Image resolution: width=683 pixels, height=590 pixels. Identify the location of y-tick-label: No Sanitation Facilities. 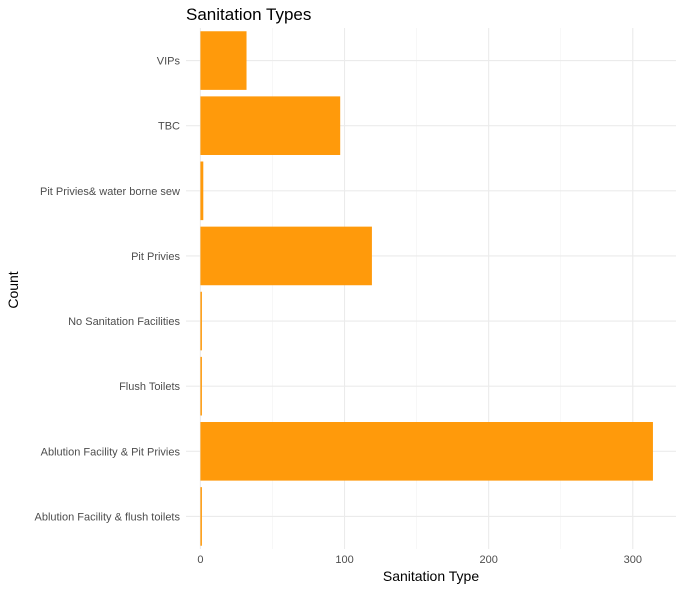
(124, 322).